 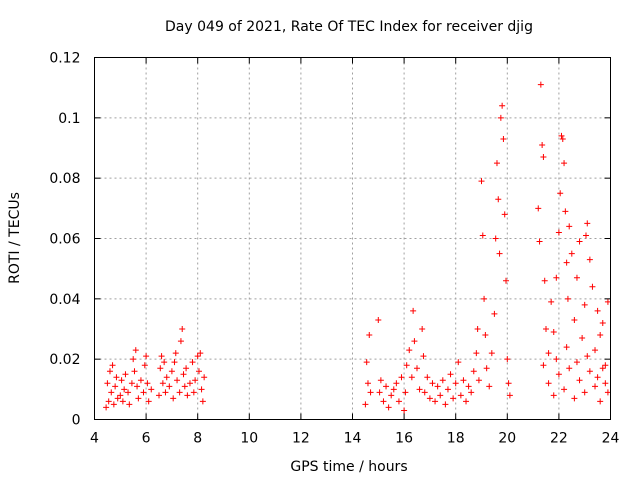 What do you see at coordinates (404, 439) in the screenshot?
I see `x-tick-label: 16` at bounding box center [404, 439].